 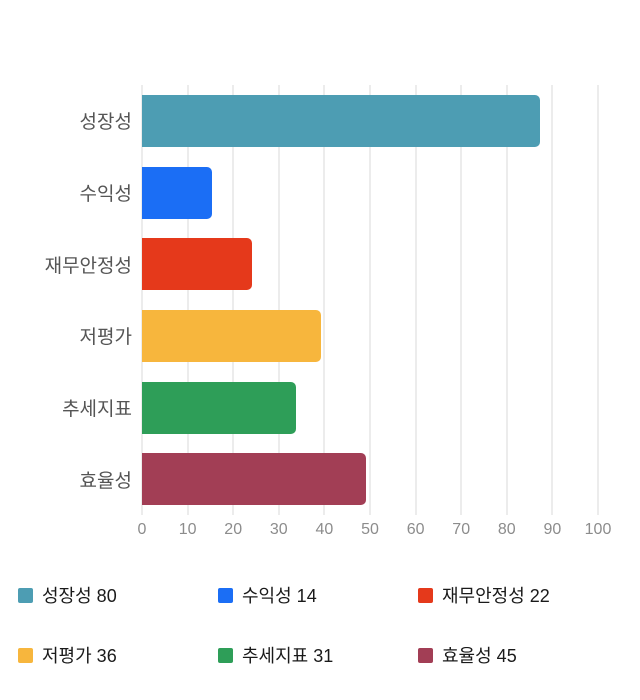 I want to click on legend-item: 효율성 45, so click(x=518, y=655).